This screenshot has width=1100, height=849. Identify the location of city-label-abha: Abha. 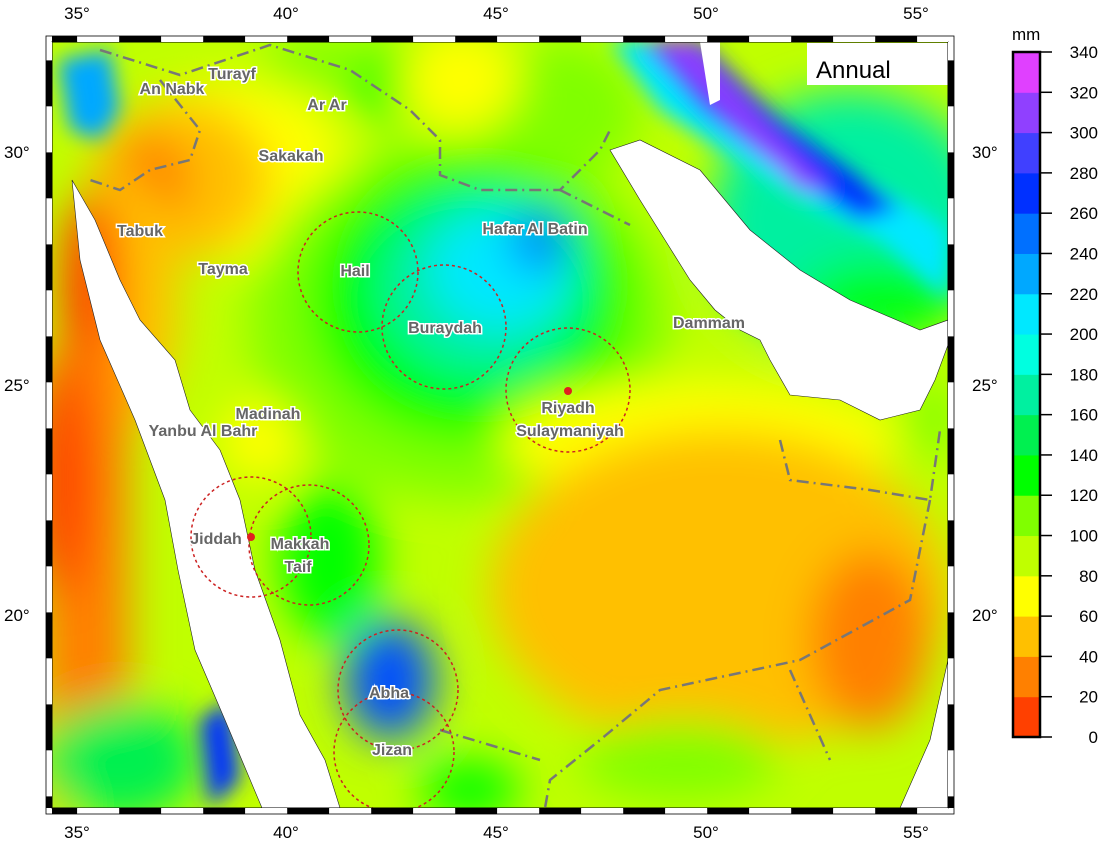
(389, 693).